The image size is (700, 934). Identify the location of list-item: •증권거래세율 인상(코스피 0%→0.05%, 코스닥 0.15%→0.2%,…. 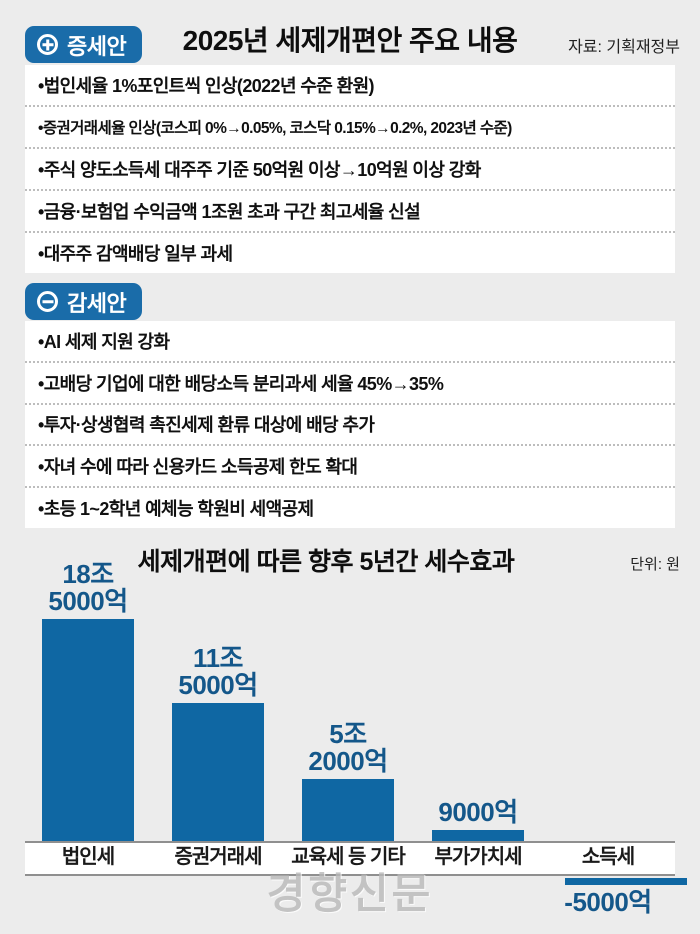
(350, 126).